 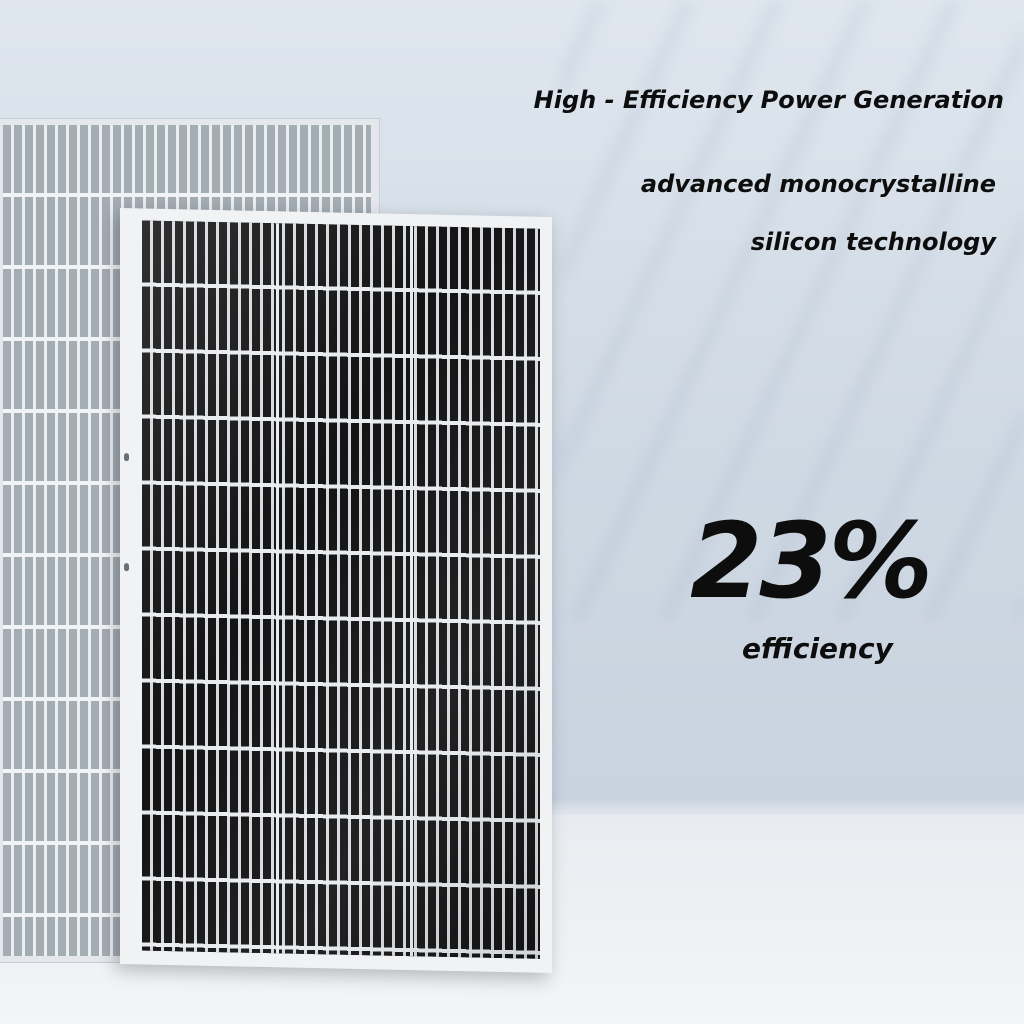 I want to click on efficiency-label: efficiency, so click(x=817, y=648).